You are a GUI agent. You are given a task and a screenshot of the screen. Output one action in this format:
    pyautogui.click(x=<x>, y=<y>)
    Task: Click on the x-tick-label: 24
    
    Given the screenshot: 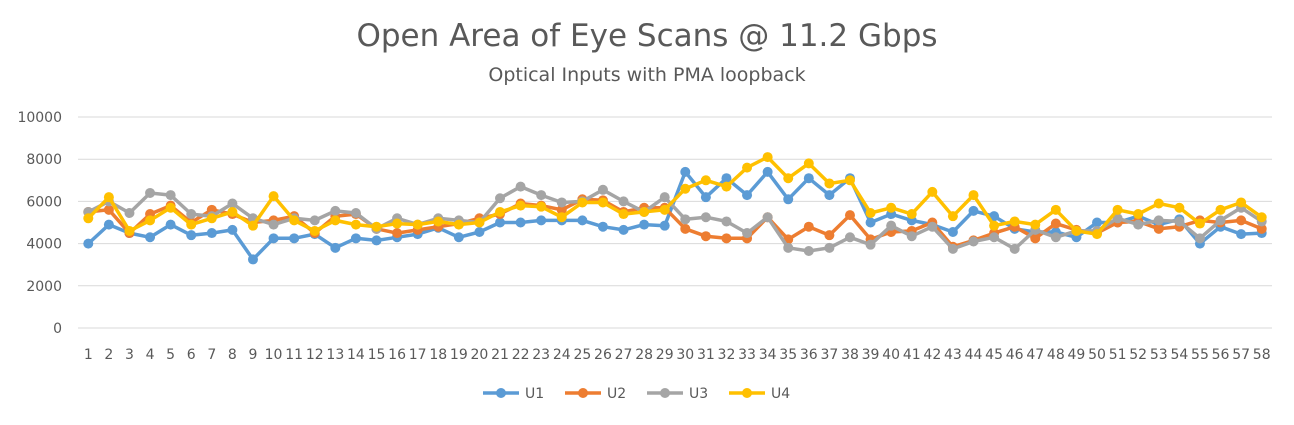 What is the action you would take?
    pyautogui.click(x=562, y=355)
    